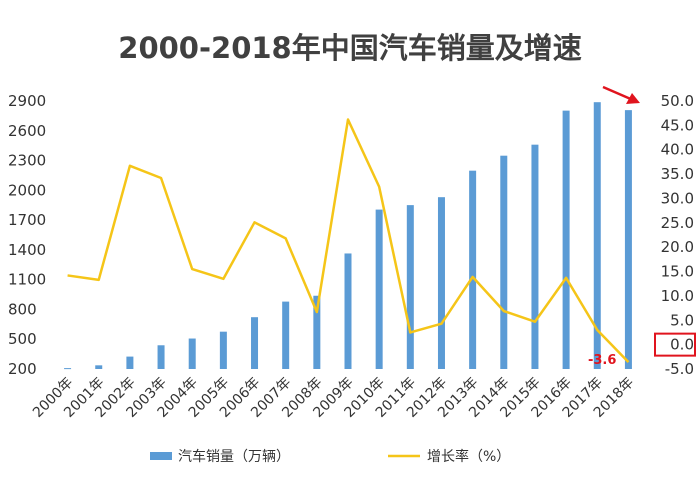 Image resolution: width=700 pixels, height=481 pixels. I want to click on y-right-tick-label: 20.0, so click(677, 247).